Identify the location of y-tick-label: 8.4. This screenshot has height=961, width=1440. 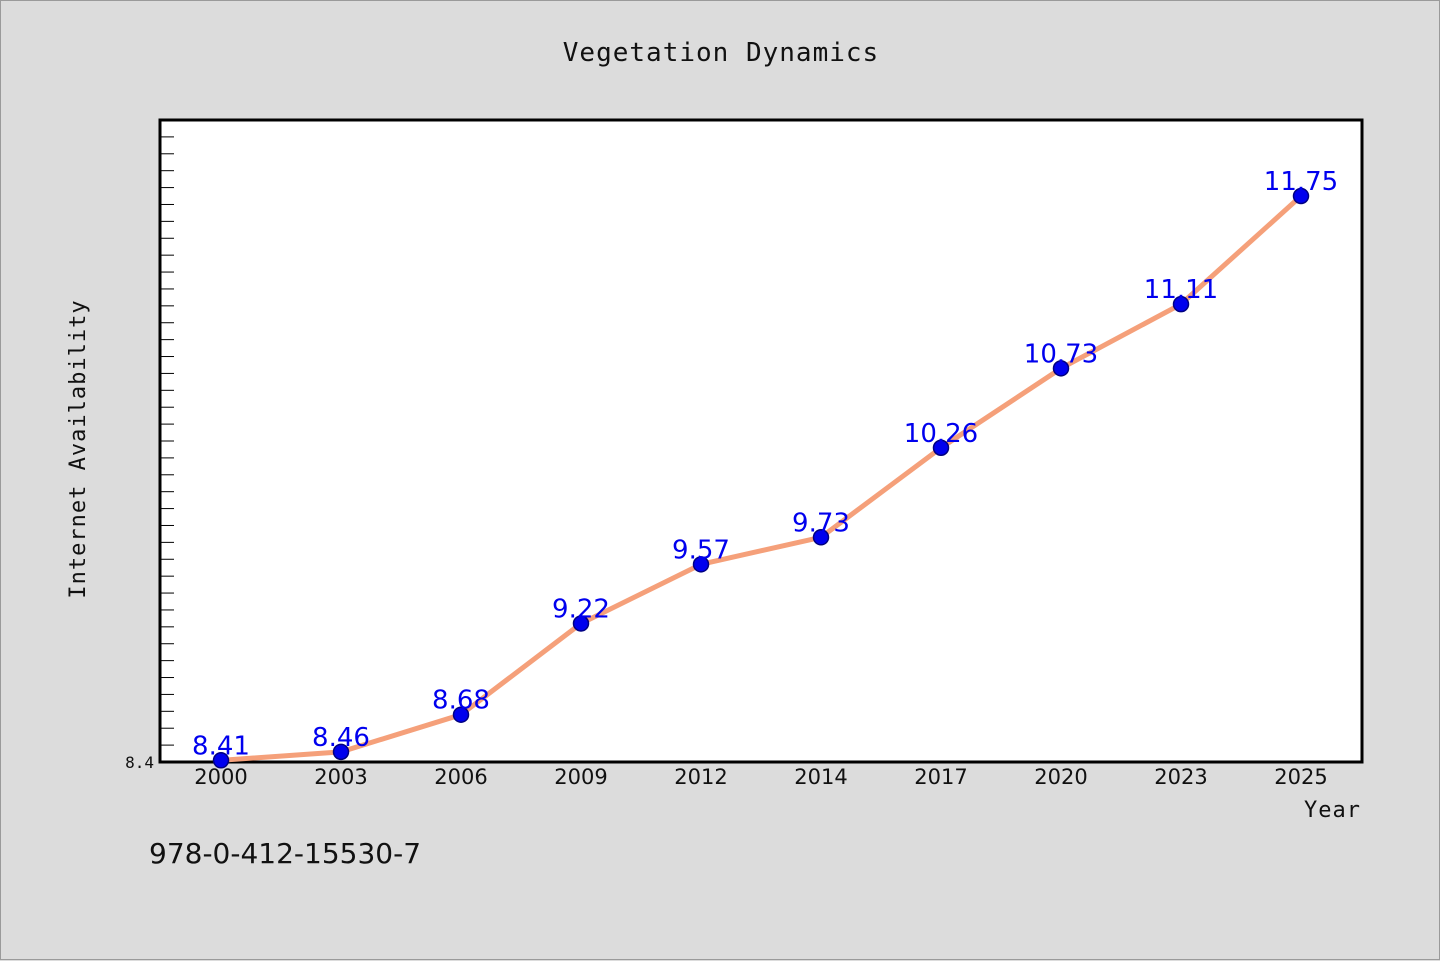
(139, 762).